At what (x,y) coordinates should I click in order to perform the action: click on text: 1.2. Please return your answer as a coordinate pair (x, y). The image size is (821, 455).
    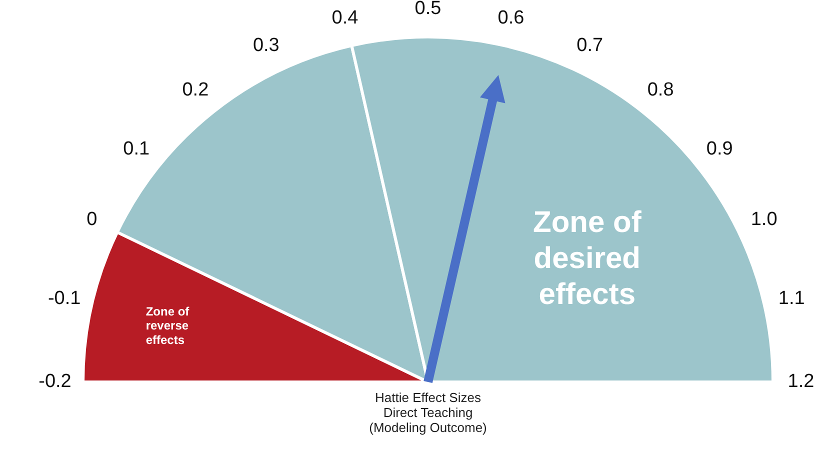
    Looking at the image, I should click on (801, 381).